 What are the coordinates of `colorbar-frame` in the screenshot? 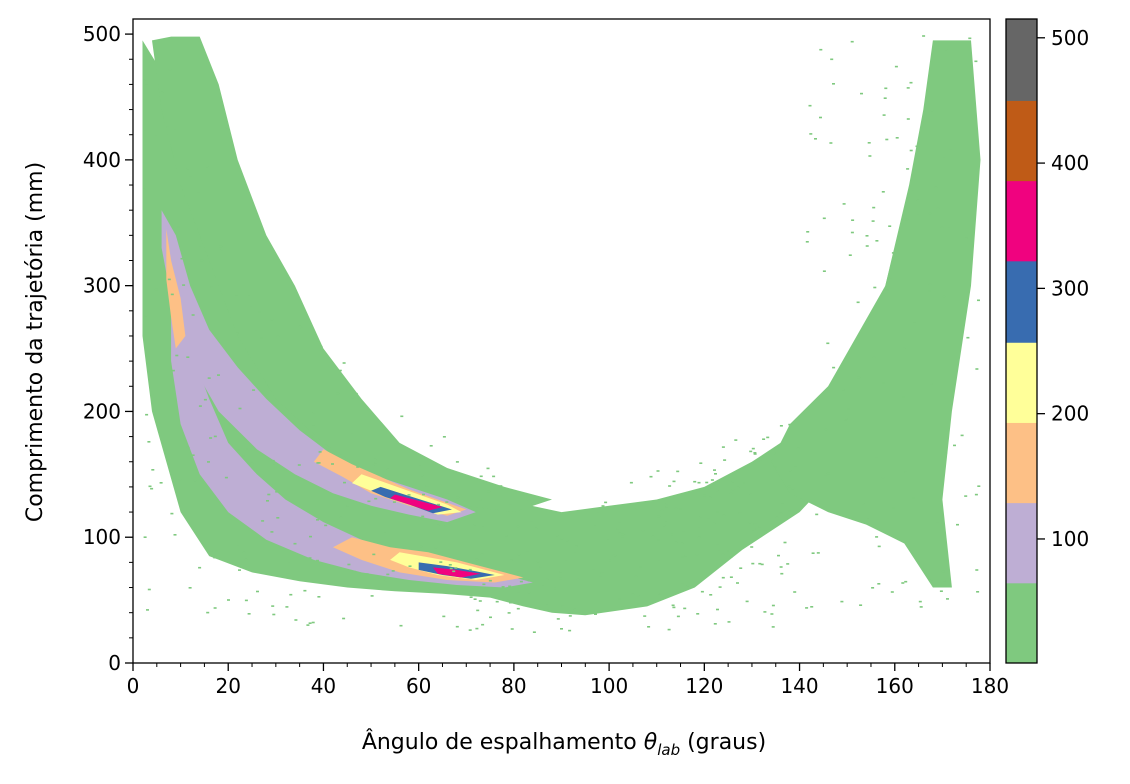 It's located at (1021, 341).